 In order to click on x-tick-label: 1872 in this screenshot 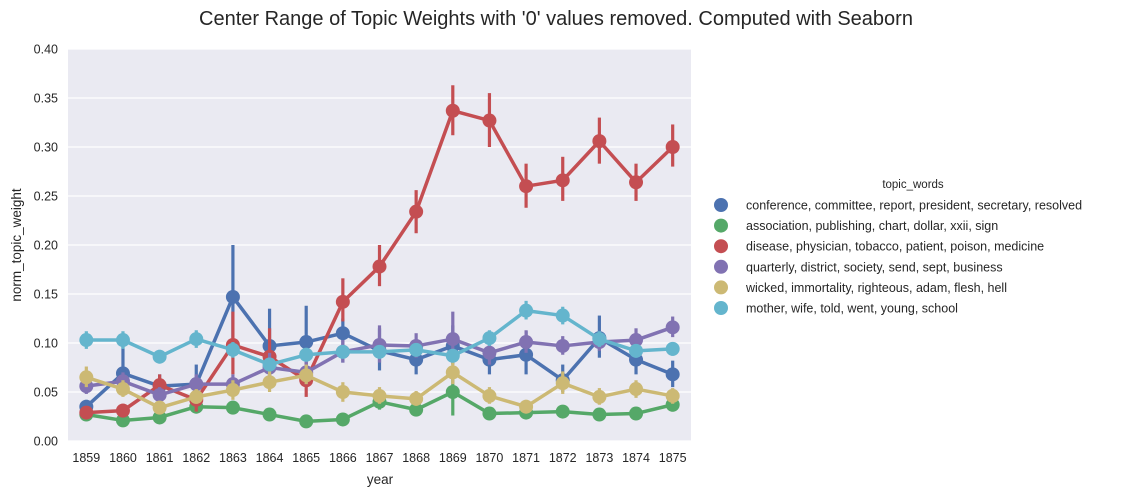, I will do `click(563, 458)`.